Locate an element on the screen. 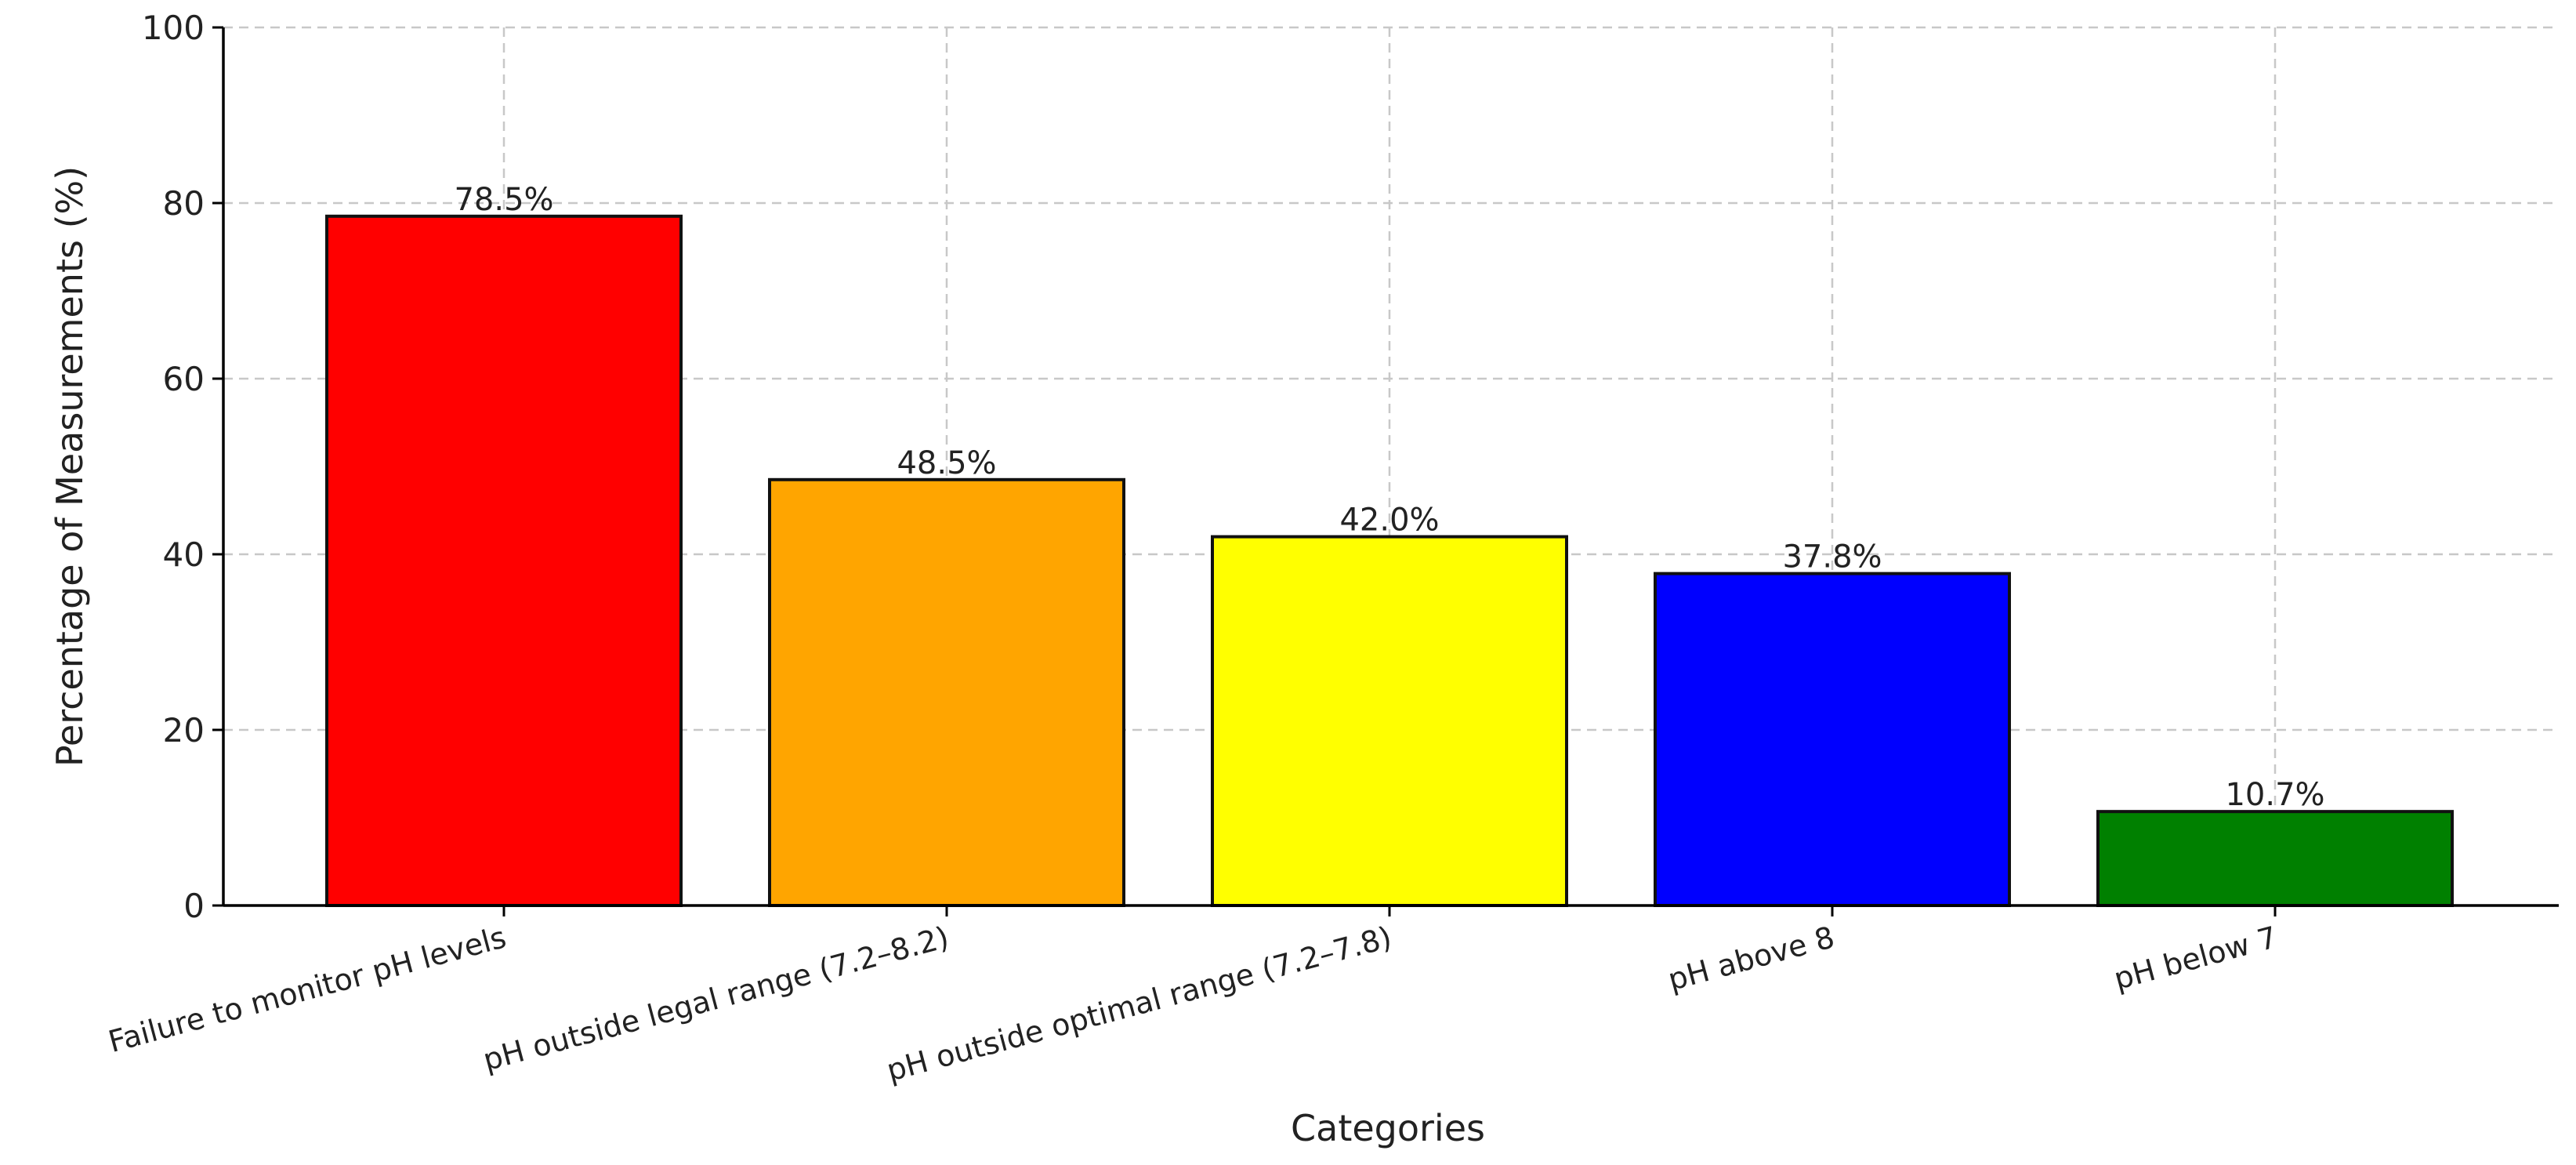 This screenshot has height=1165, width=2576. y-tick-label: 0 is located at coordinates (194, 906).